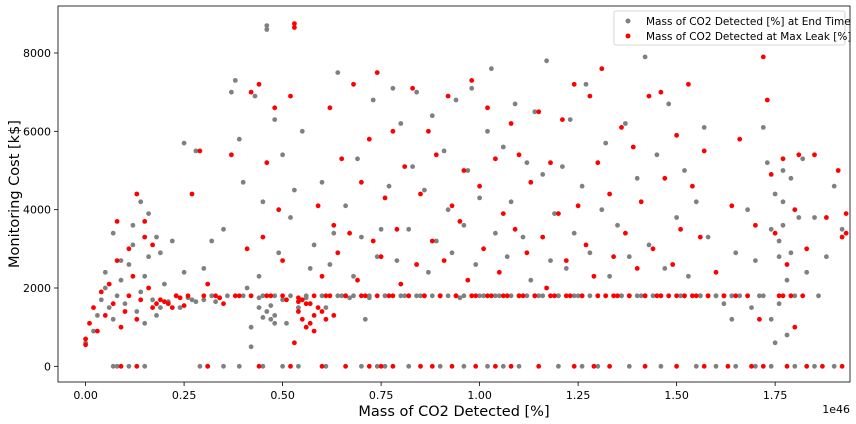 This screenshot has height=424, width=856. I want to click on x-offset-label: 1e46, so click(836, 409).